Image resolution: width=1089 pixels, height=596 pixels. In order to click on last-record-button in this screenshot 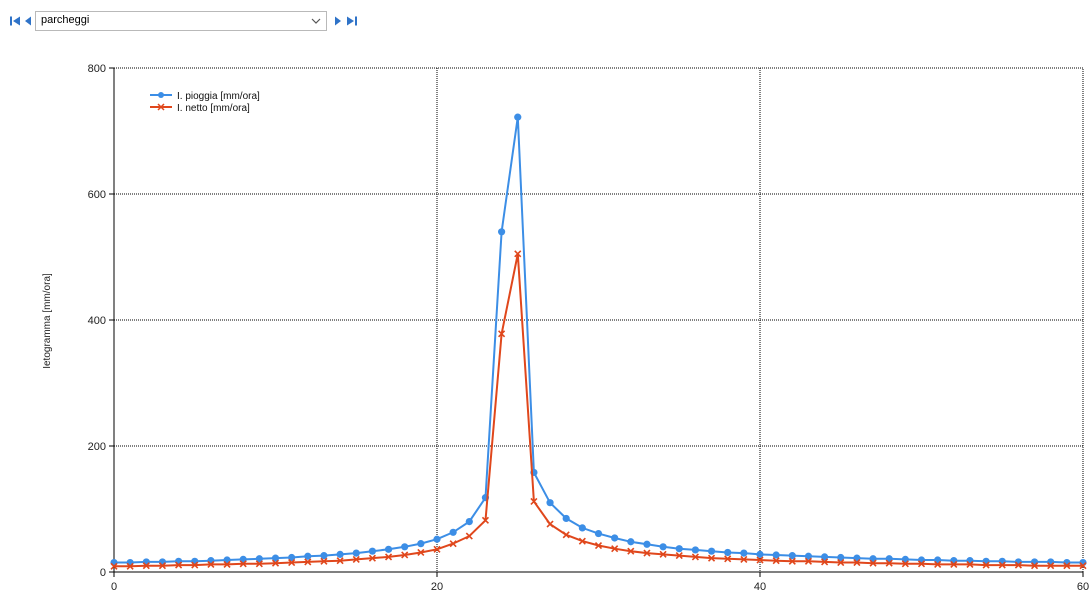, I will do `click(352, 21)`.